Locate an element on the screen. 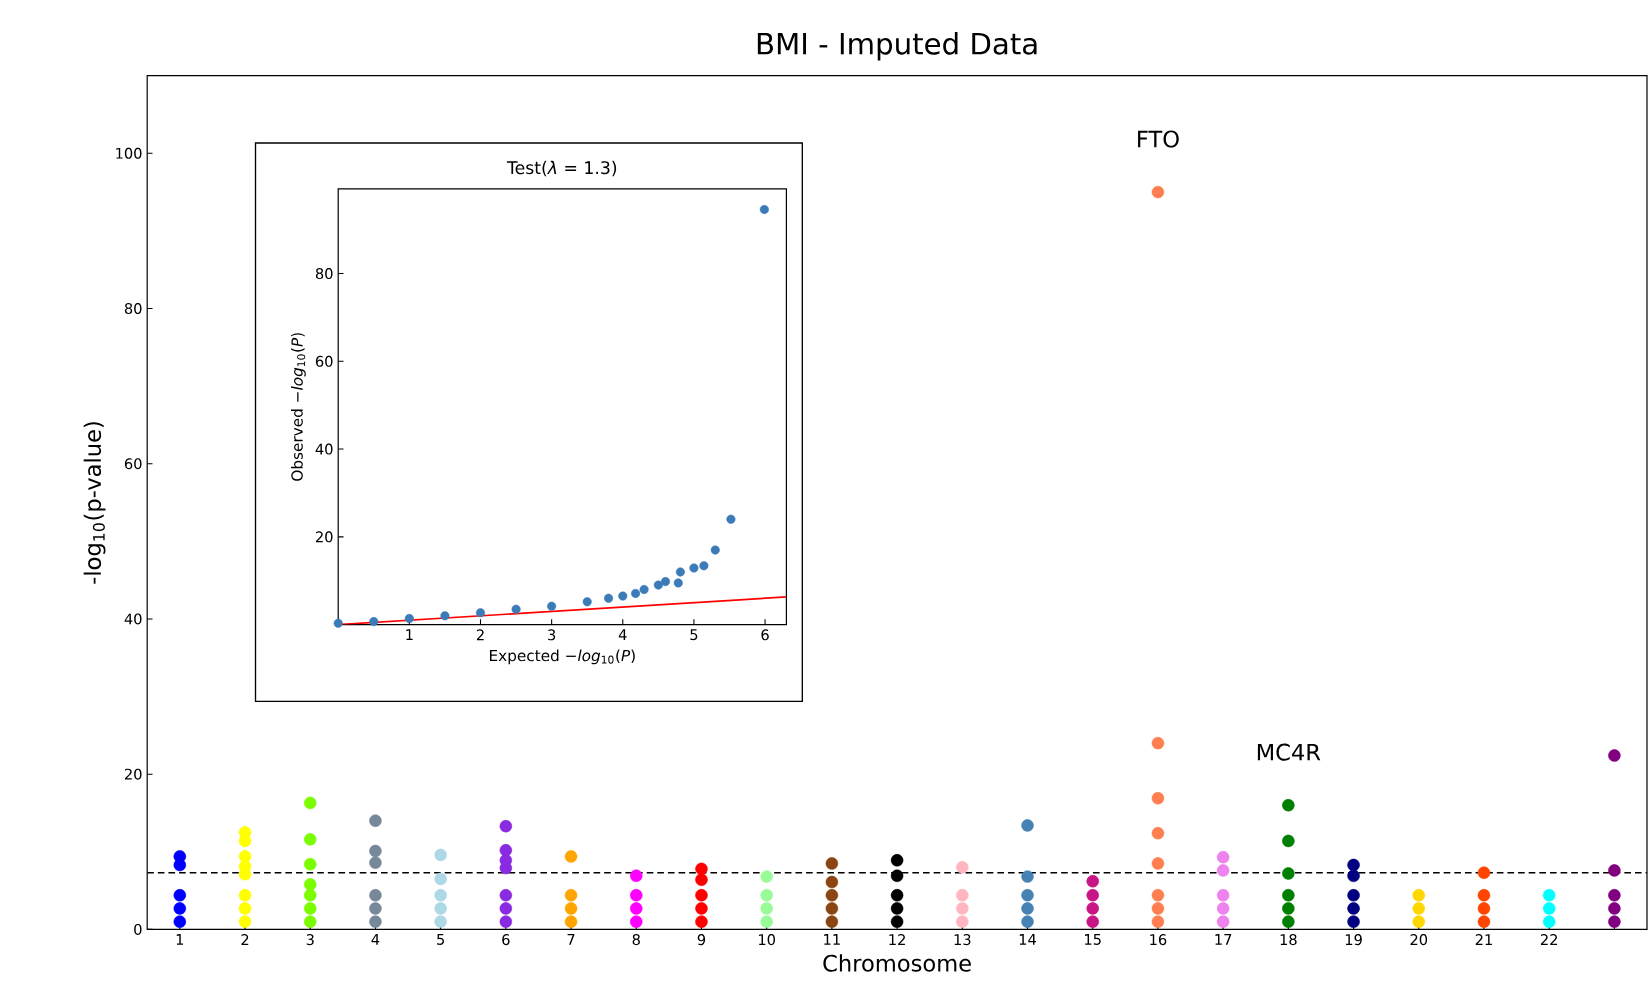 The width and height of the screenshot is (1649, 995). x-tick-label: 10 is located at coordinates (766, 940).